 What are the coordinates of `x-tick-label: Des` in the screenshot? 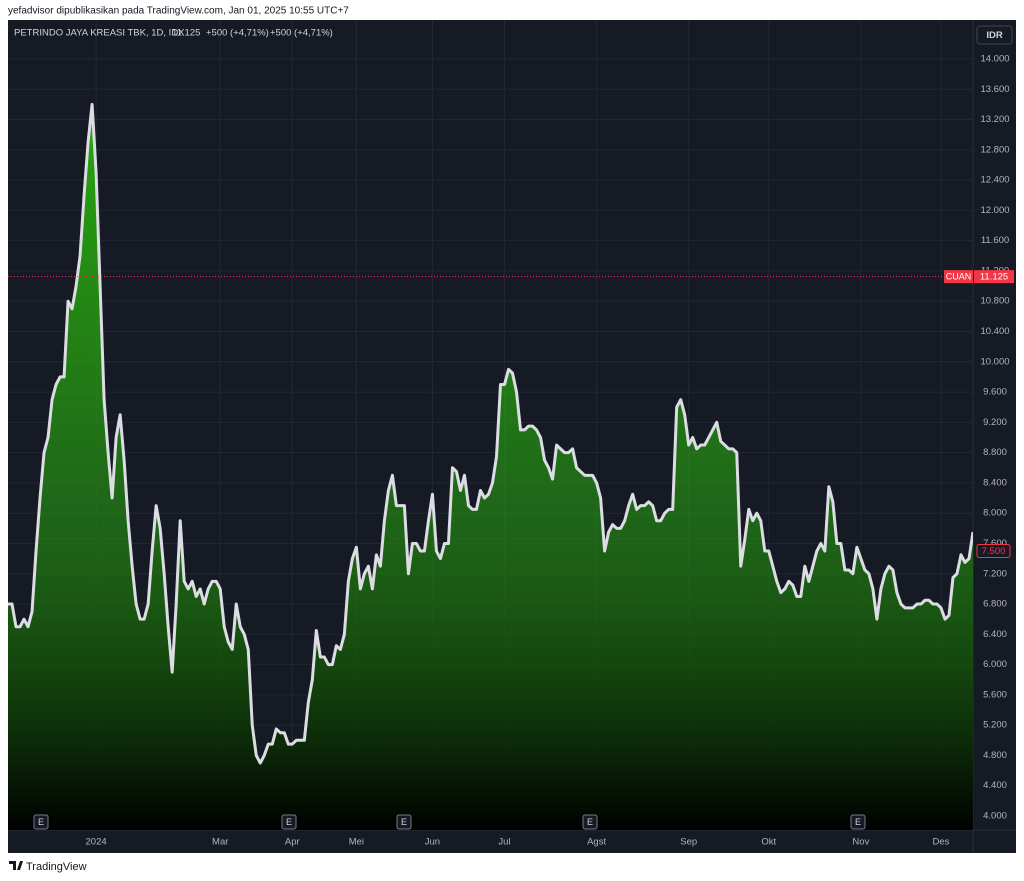 It's located at (941, 842).